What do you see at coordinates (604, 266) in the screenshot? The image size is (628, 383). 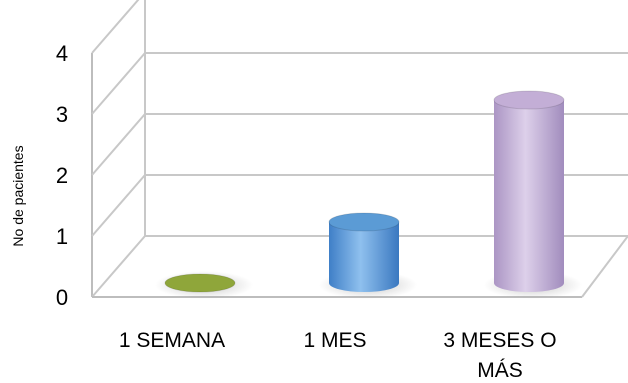 I see `floor-right-edge` at bounding box center [604, 266].